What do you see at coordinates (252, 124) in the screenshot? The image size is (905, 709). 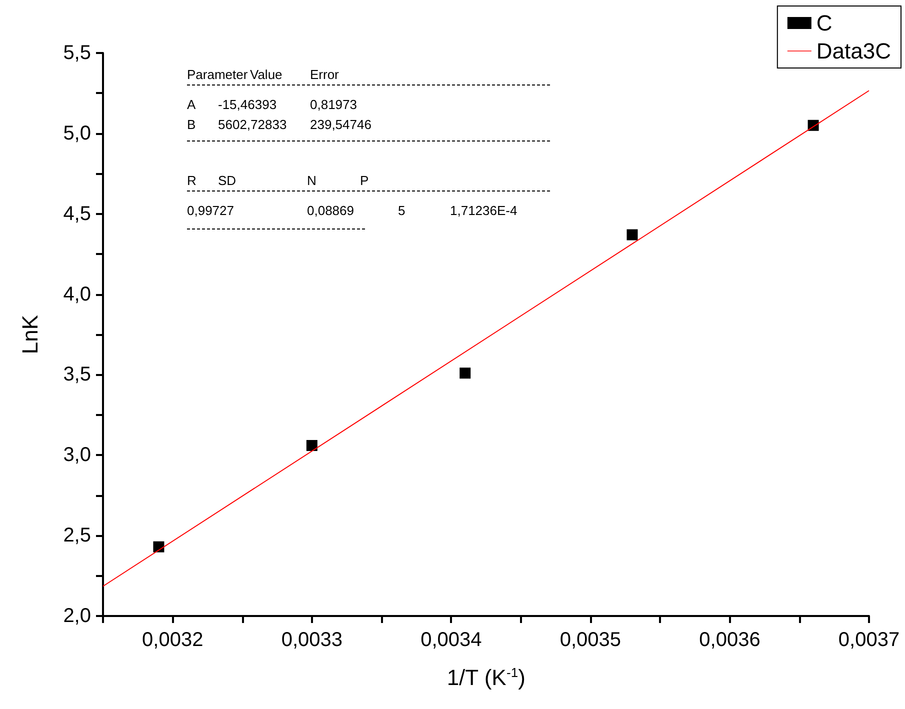 I see `annotation: 5602,72833` at bounding box center [252, 124].